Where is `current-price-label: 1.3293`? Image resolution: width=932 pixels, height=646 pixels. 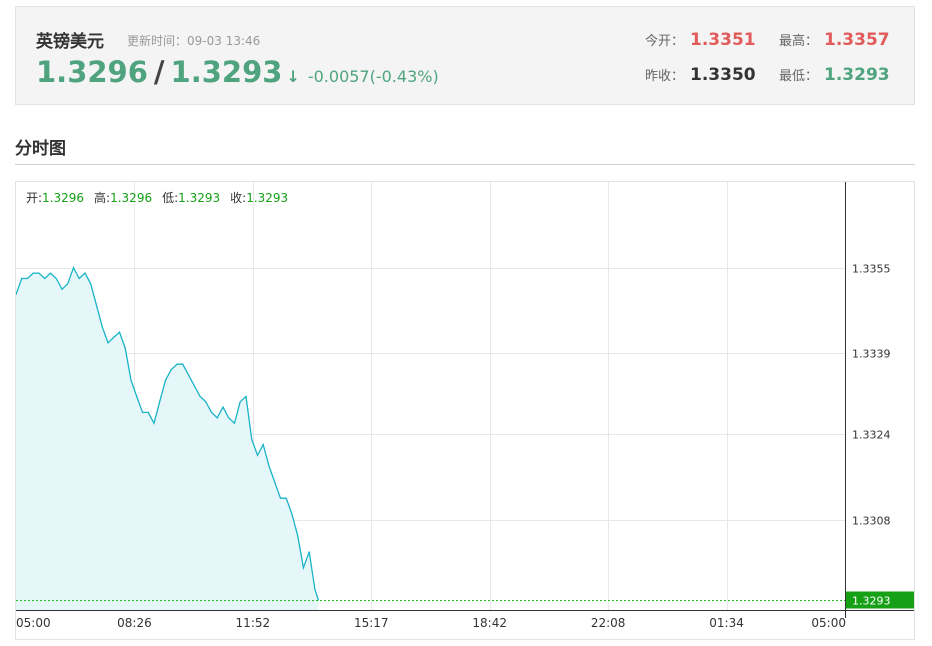
current-price-label: 1.3293 is located at coordinates (871, 601).